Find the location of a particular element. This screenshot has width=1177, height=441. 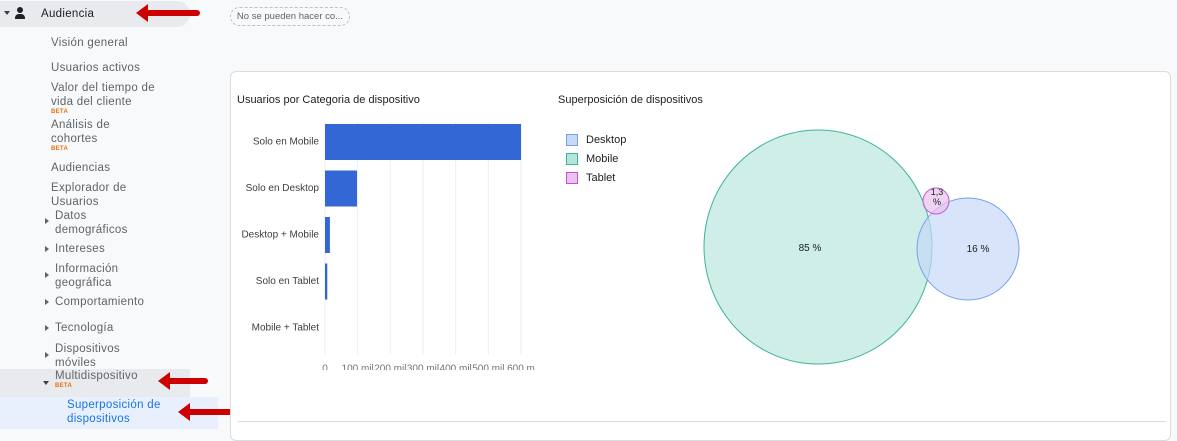

sidebar-group-informacion-geografica: Información geográfica is located at coordinates (87, 276).